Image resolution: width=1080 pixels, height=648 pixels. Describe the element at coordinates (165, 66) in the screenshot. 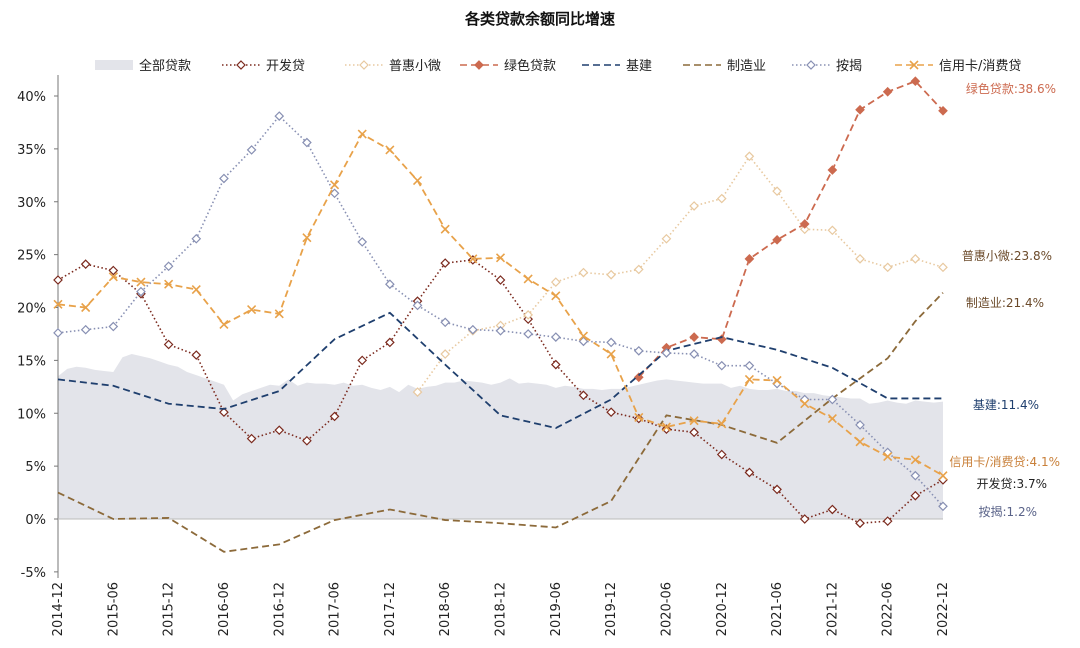

I see `legend-label: 全部贷款` at that location.